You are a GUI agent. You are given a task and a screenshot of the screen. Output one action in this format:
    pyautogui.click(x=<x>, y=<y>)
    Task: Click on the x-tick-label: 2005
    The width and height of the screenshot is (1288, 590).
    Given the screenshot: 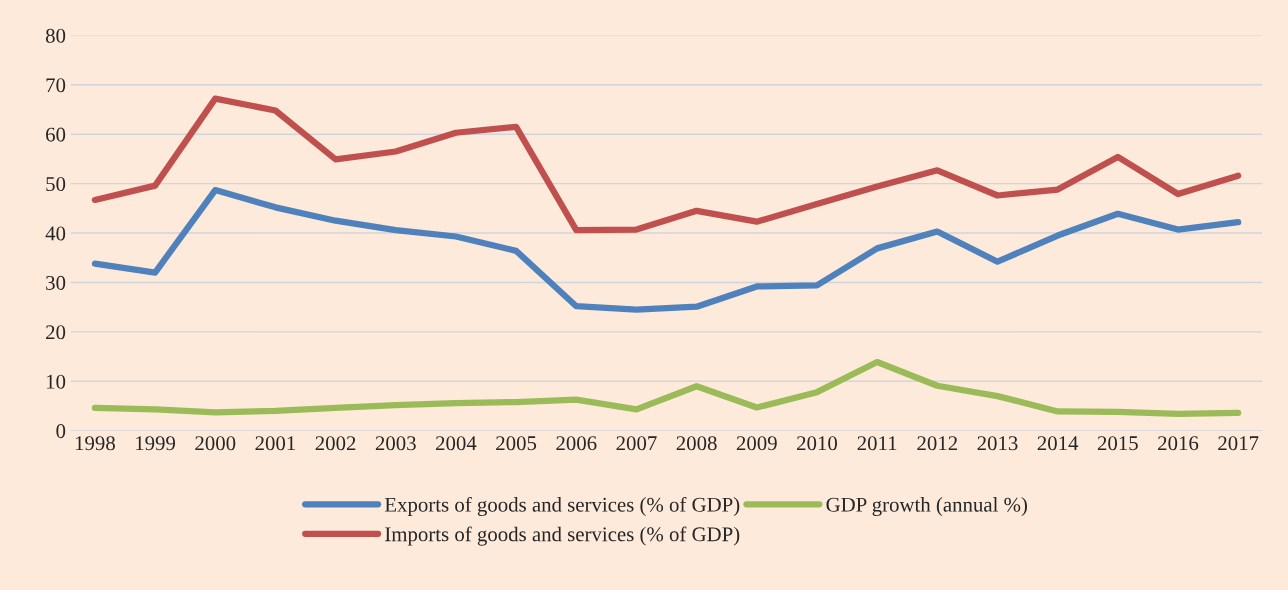 What is the action you would take?
    pyautogui.click(x=516, y=443)
    